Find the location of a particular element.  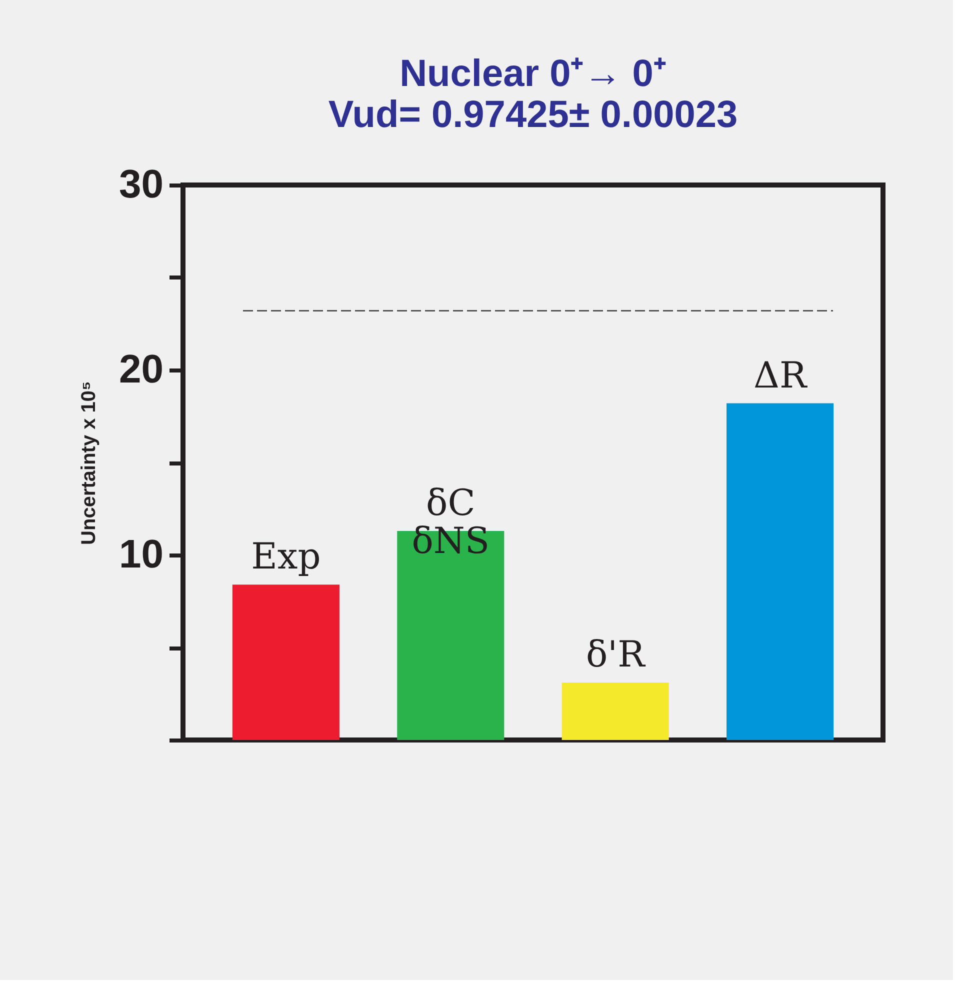

x-tick-label: δ'R is located at coordinates (616, 655).